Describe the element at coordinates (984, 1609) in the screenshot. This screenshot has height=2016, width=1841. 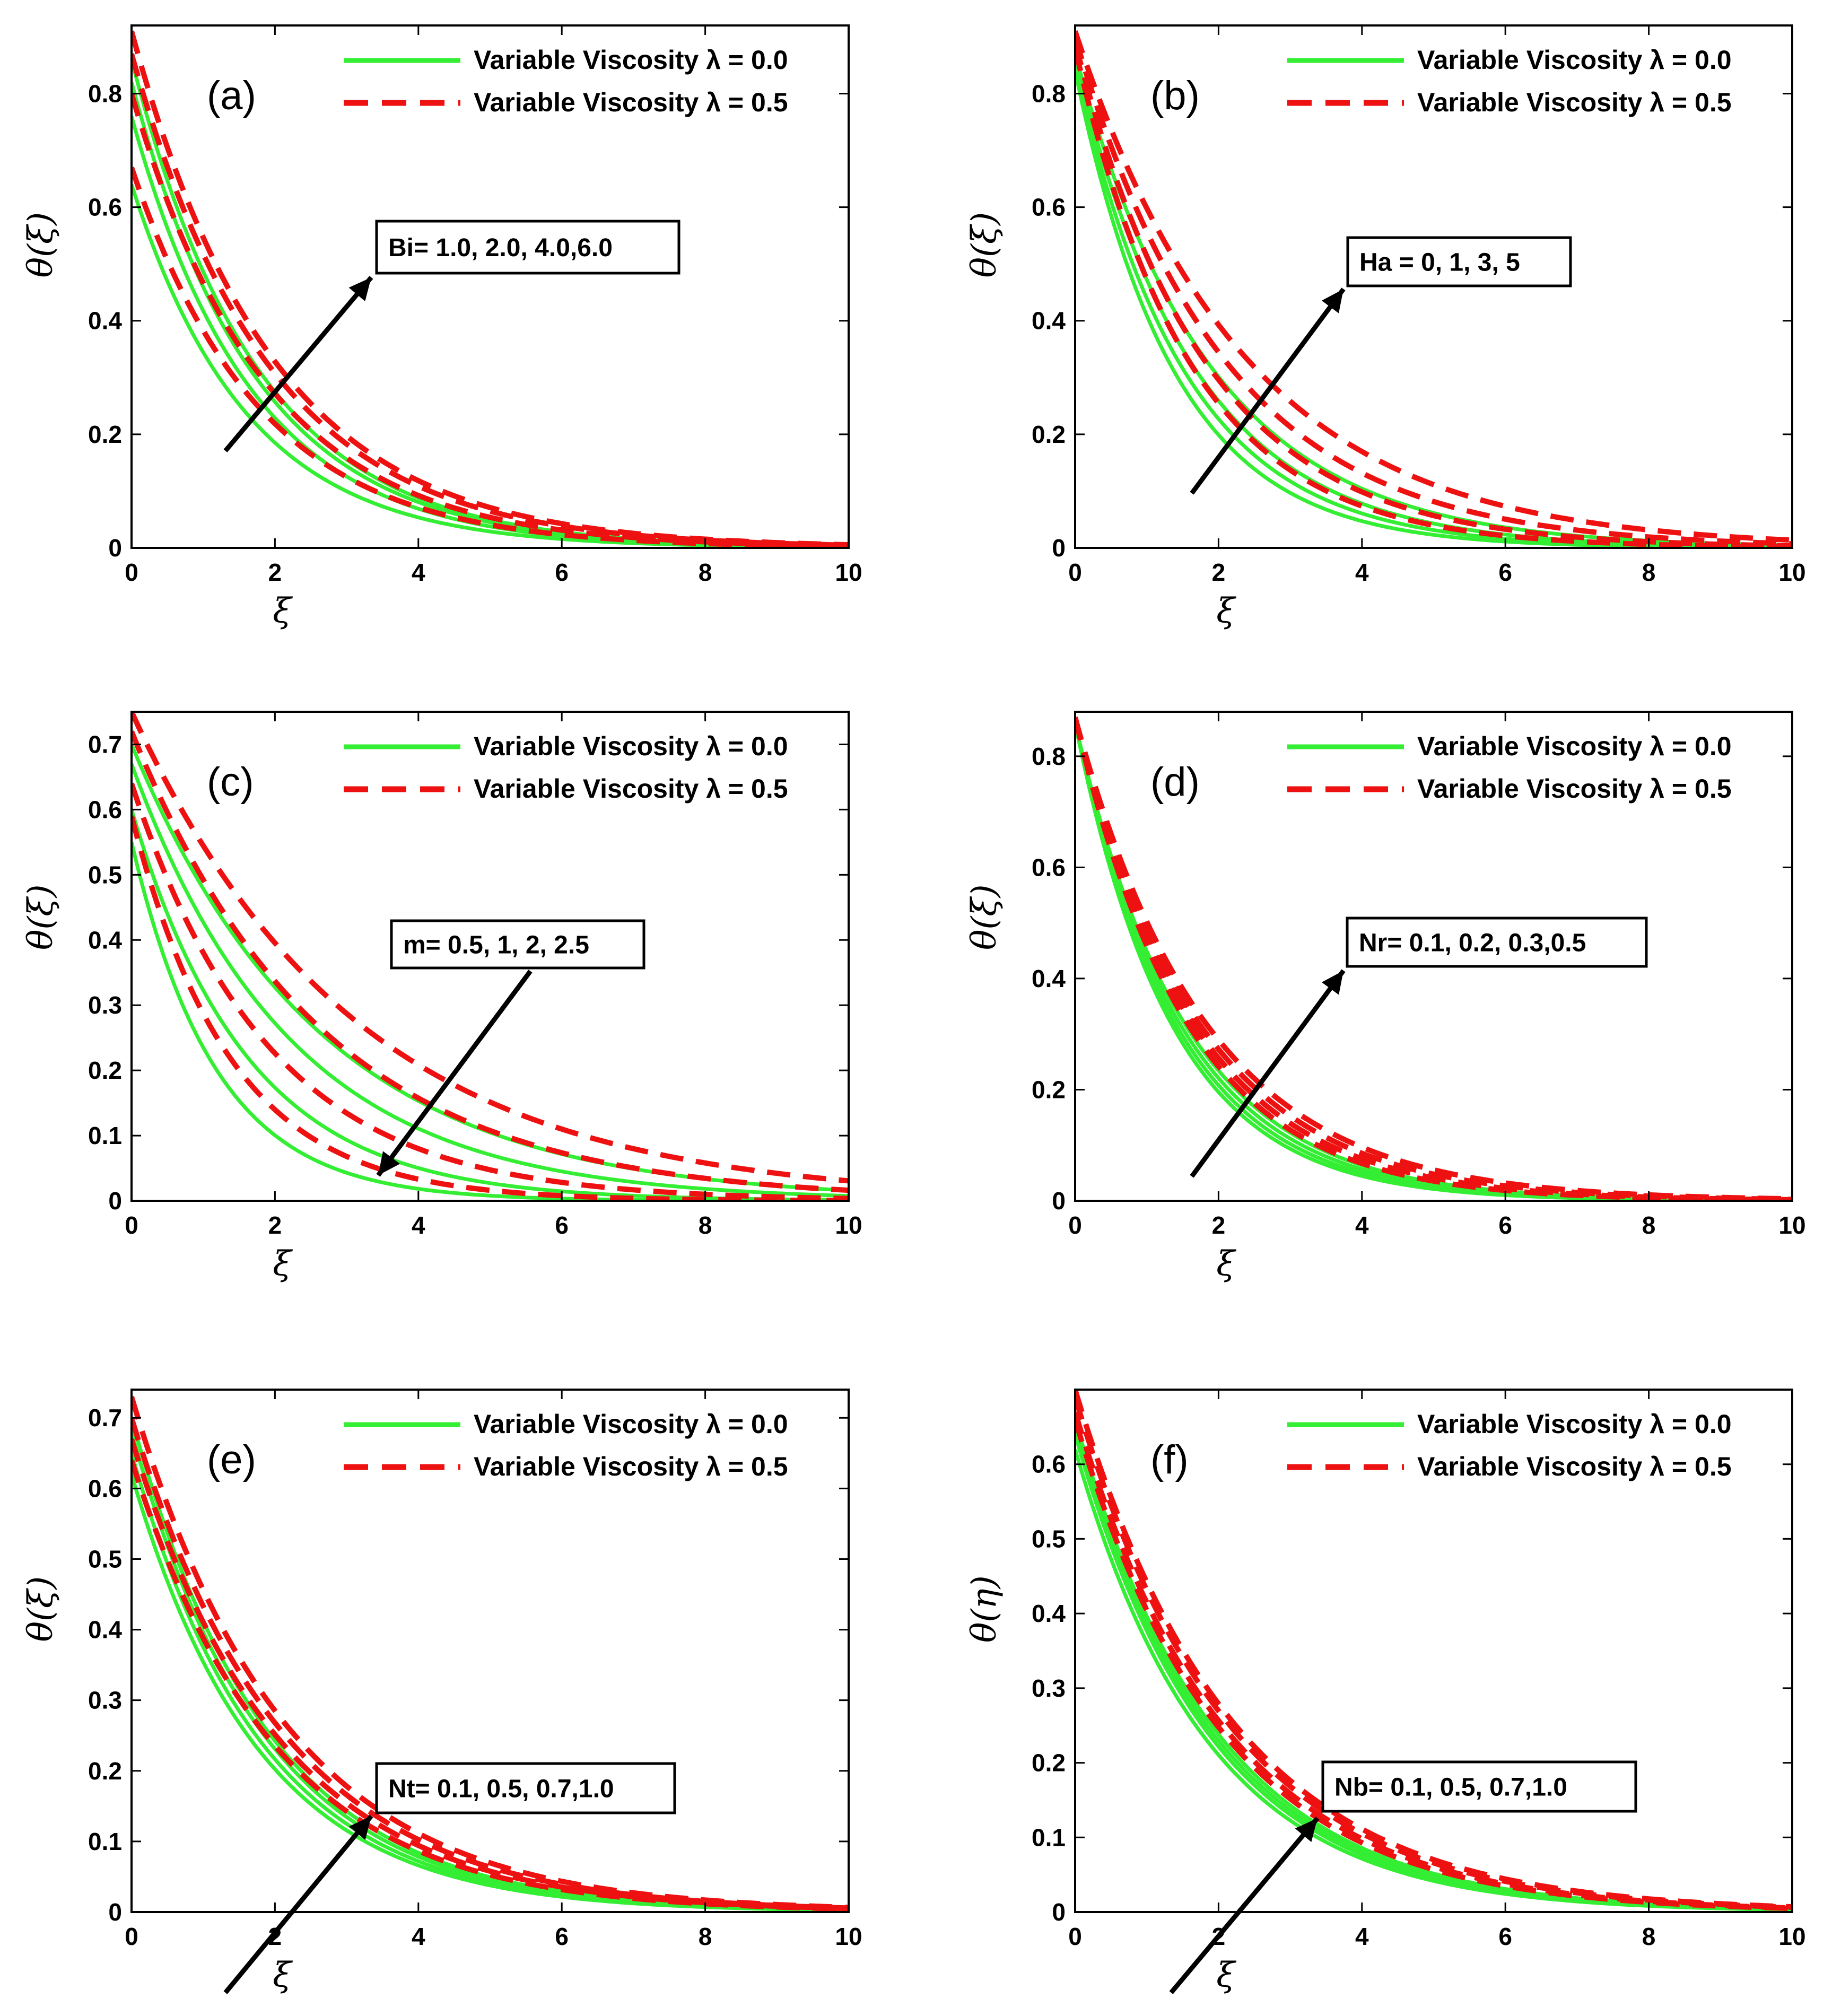
I see `y-axis-label: θ(η)` at that location.